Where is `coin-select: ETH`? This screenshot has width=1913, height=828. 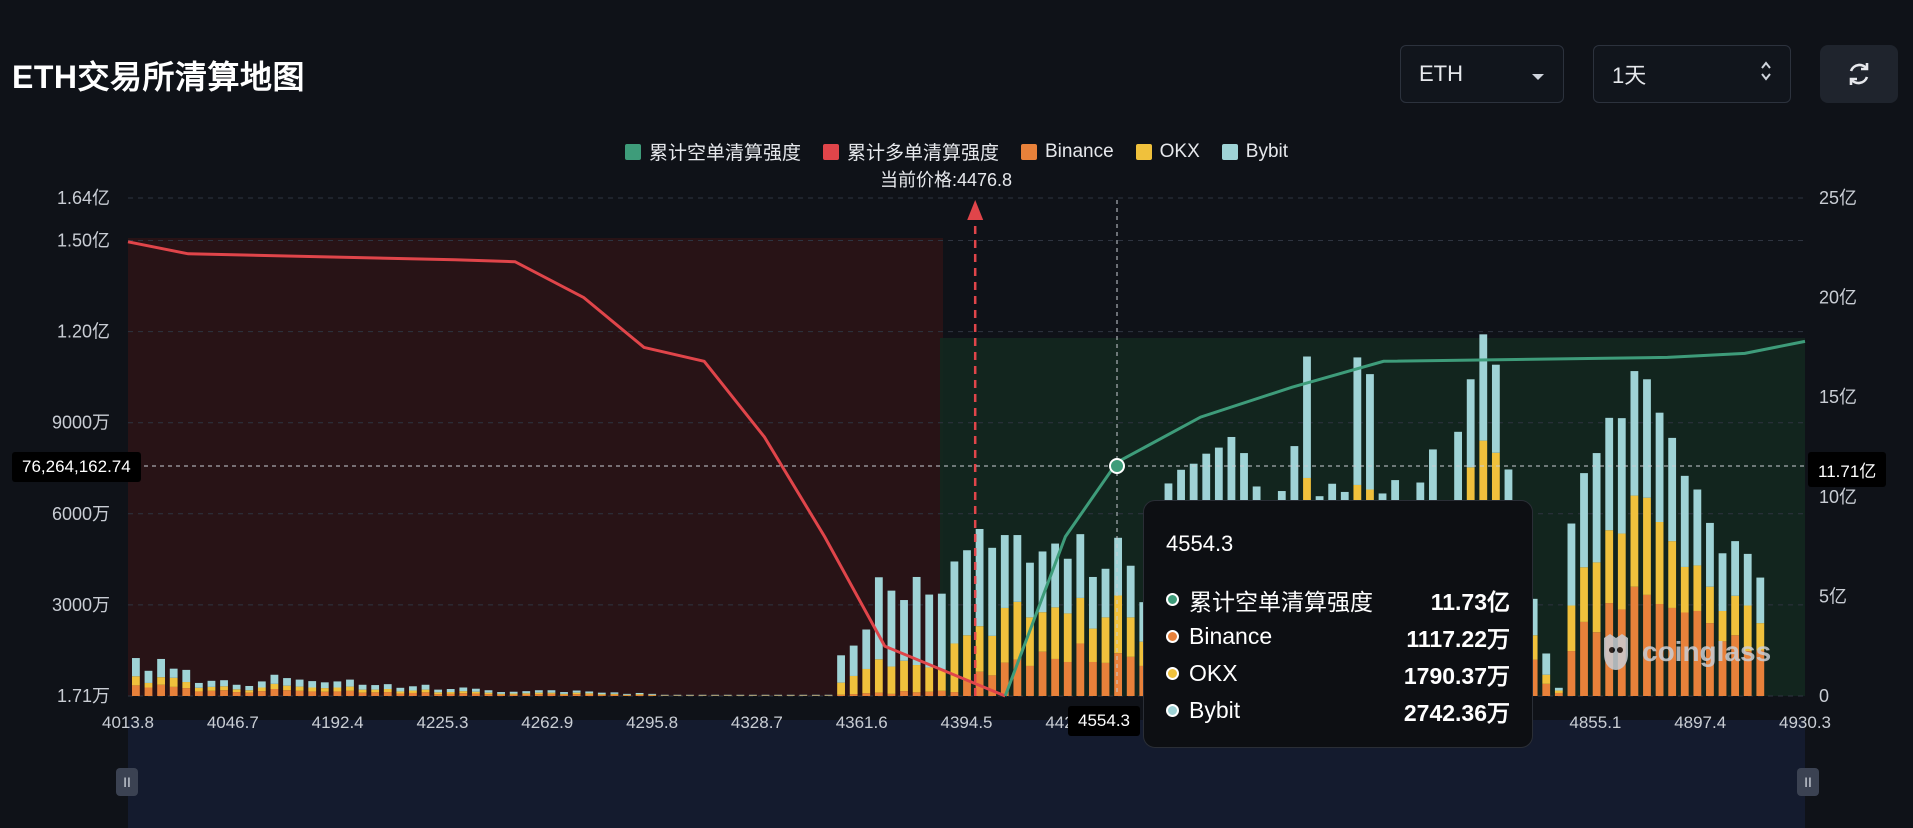 coin-select: ETH is located at coordinates (1482, 74).